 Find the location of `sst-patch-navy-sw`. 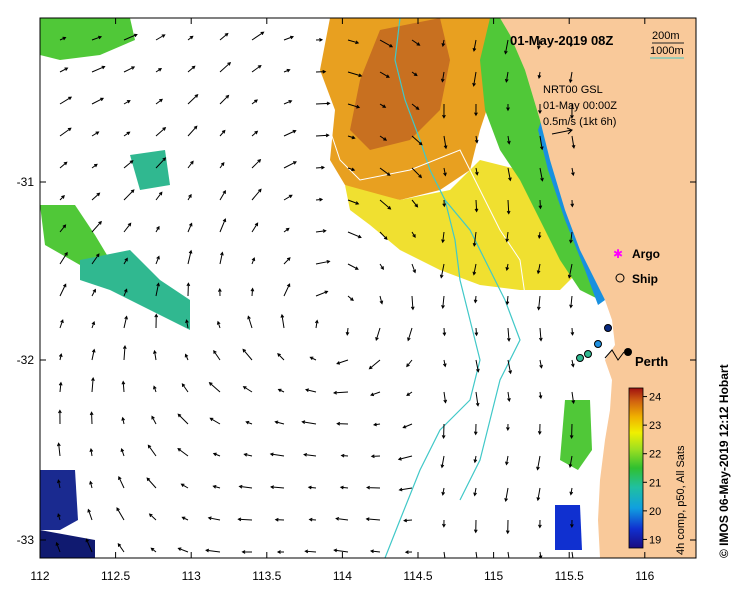

sst-patch-navy-sw is located at coordinates (59, 500).